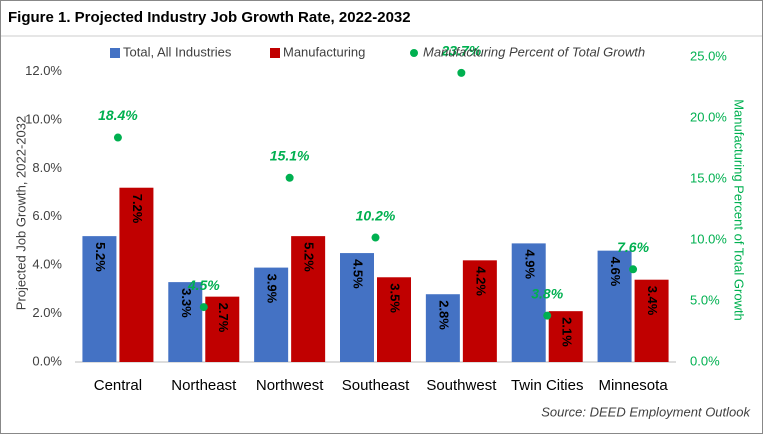 The image size is (763, 439). Describe the element at coordinates (324, 51) in the screenshot. I see `legend-label: Manufacturing` at that location.